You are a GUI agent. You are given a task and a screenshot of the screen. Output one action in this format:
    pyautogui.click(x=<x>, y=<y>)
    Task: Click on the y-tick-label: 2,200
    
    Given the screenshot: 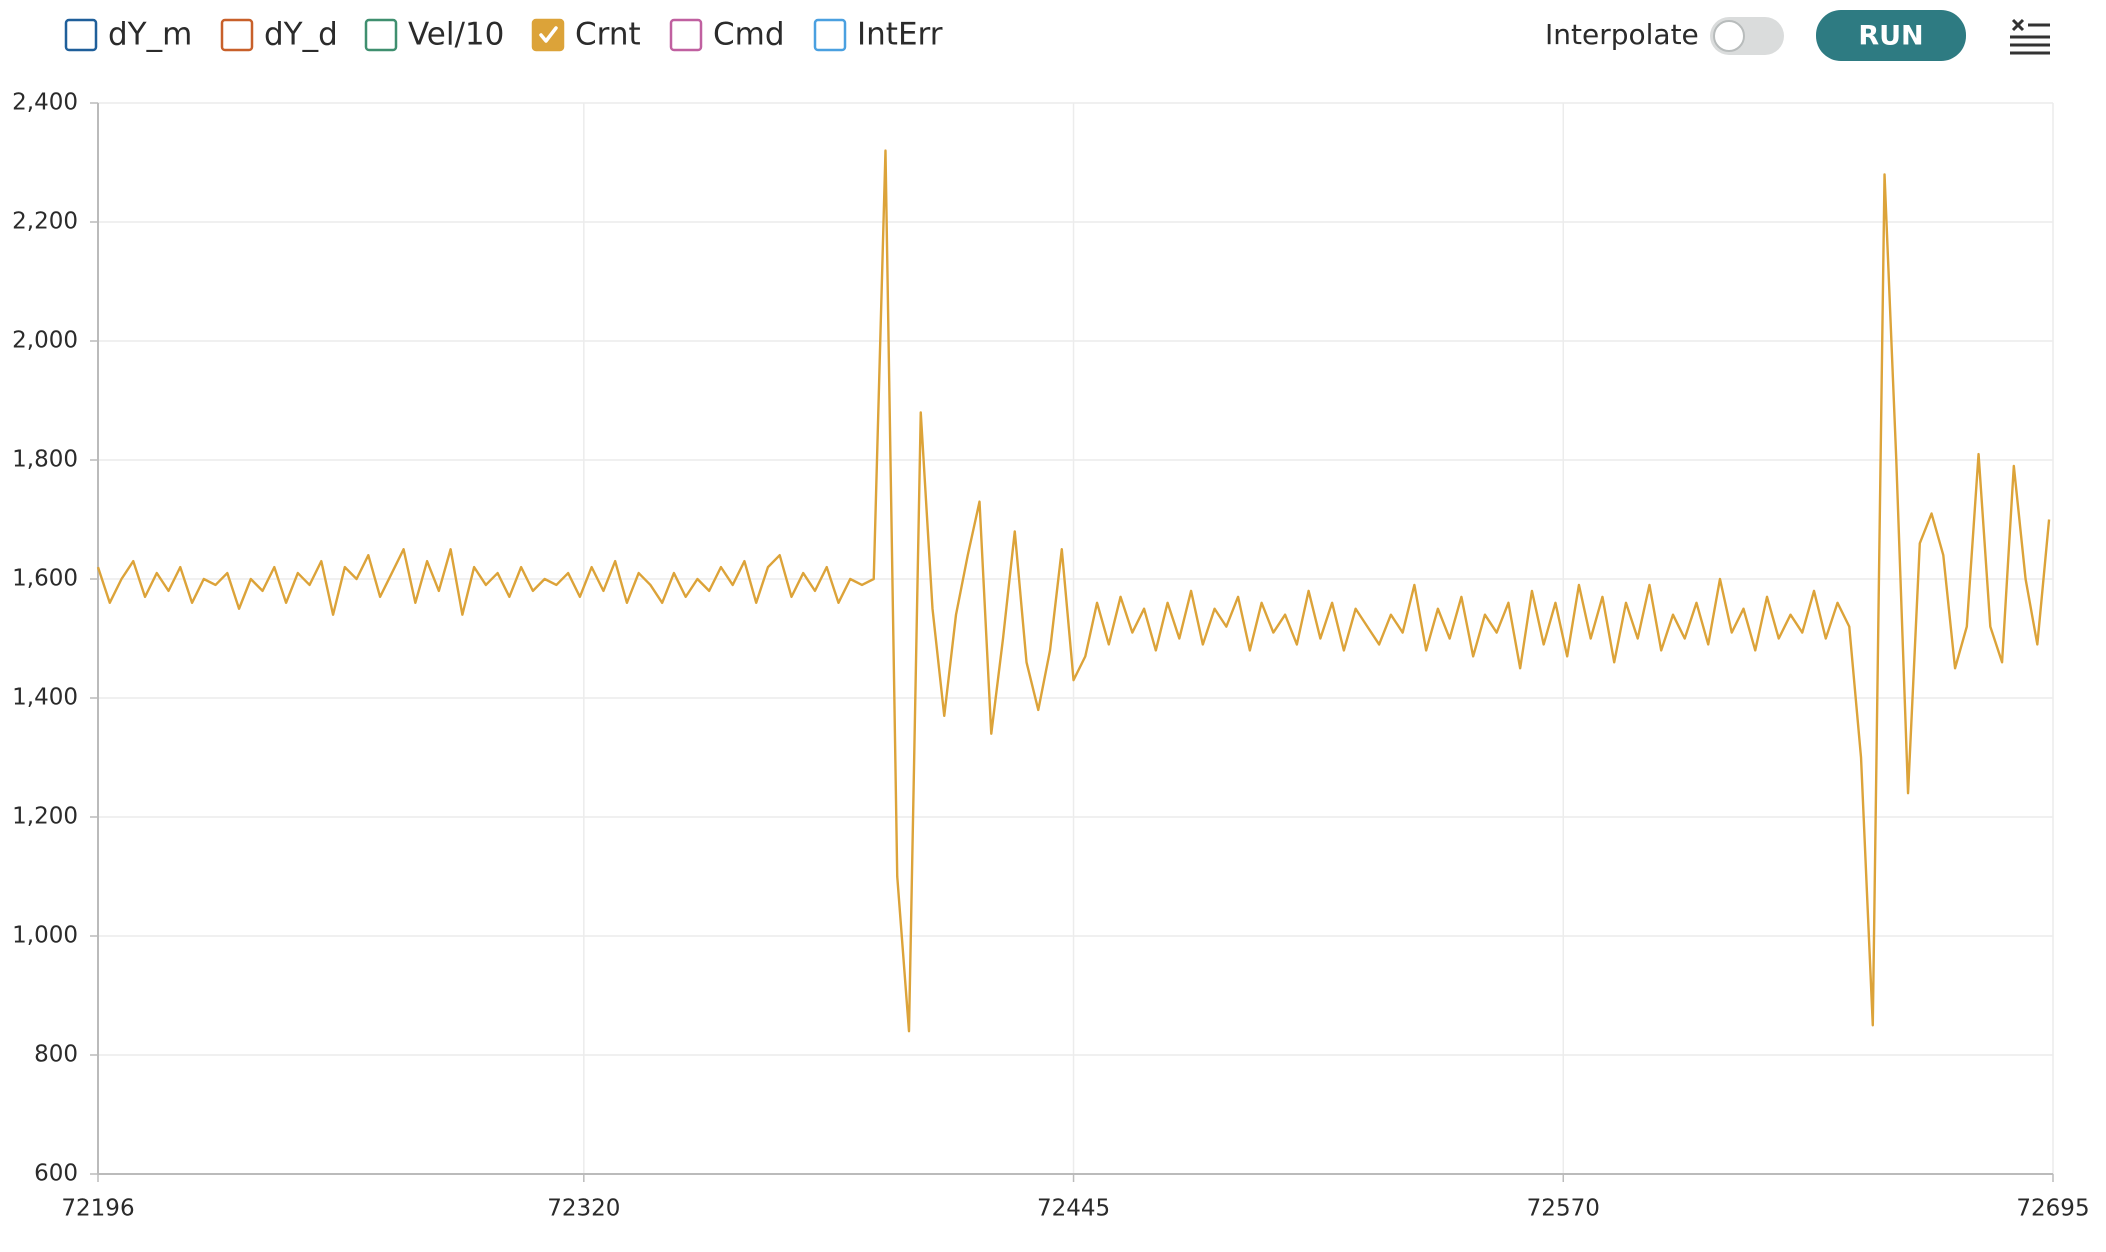 What is the action you would take?
    pyautogui.click(x=45, y=222)
    